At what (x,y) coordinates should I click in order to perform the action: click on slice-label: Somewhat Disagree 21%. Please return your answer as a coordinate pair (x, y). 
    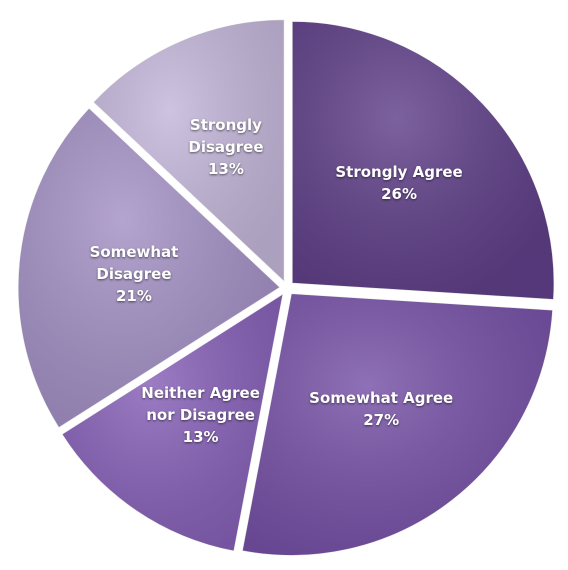
    Looking at the image, I should click on (134, 274).